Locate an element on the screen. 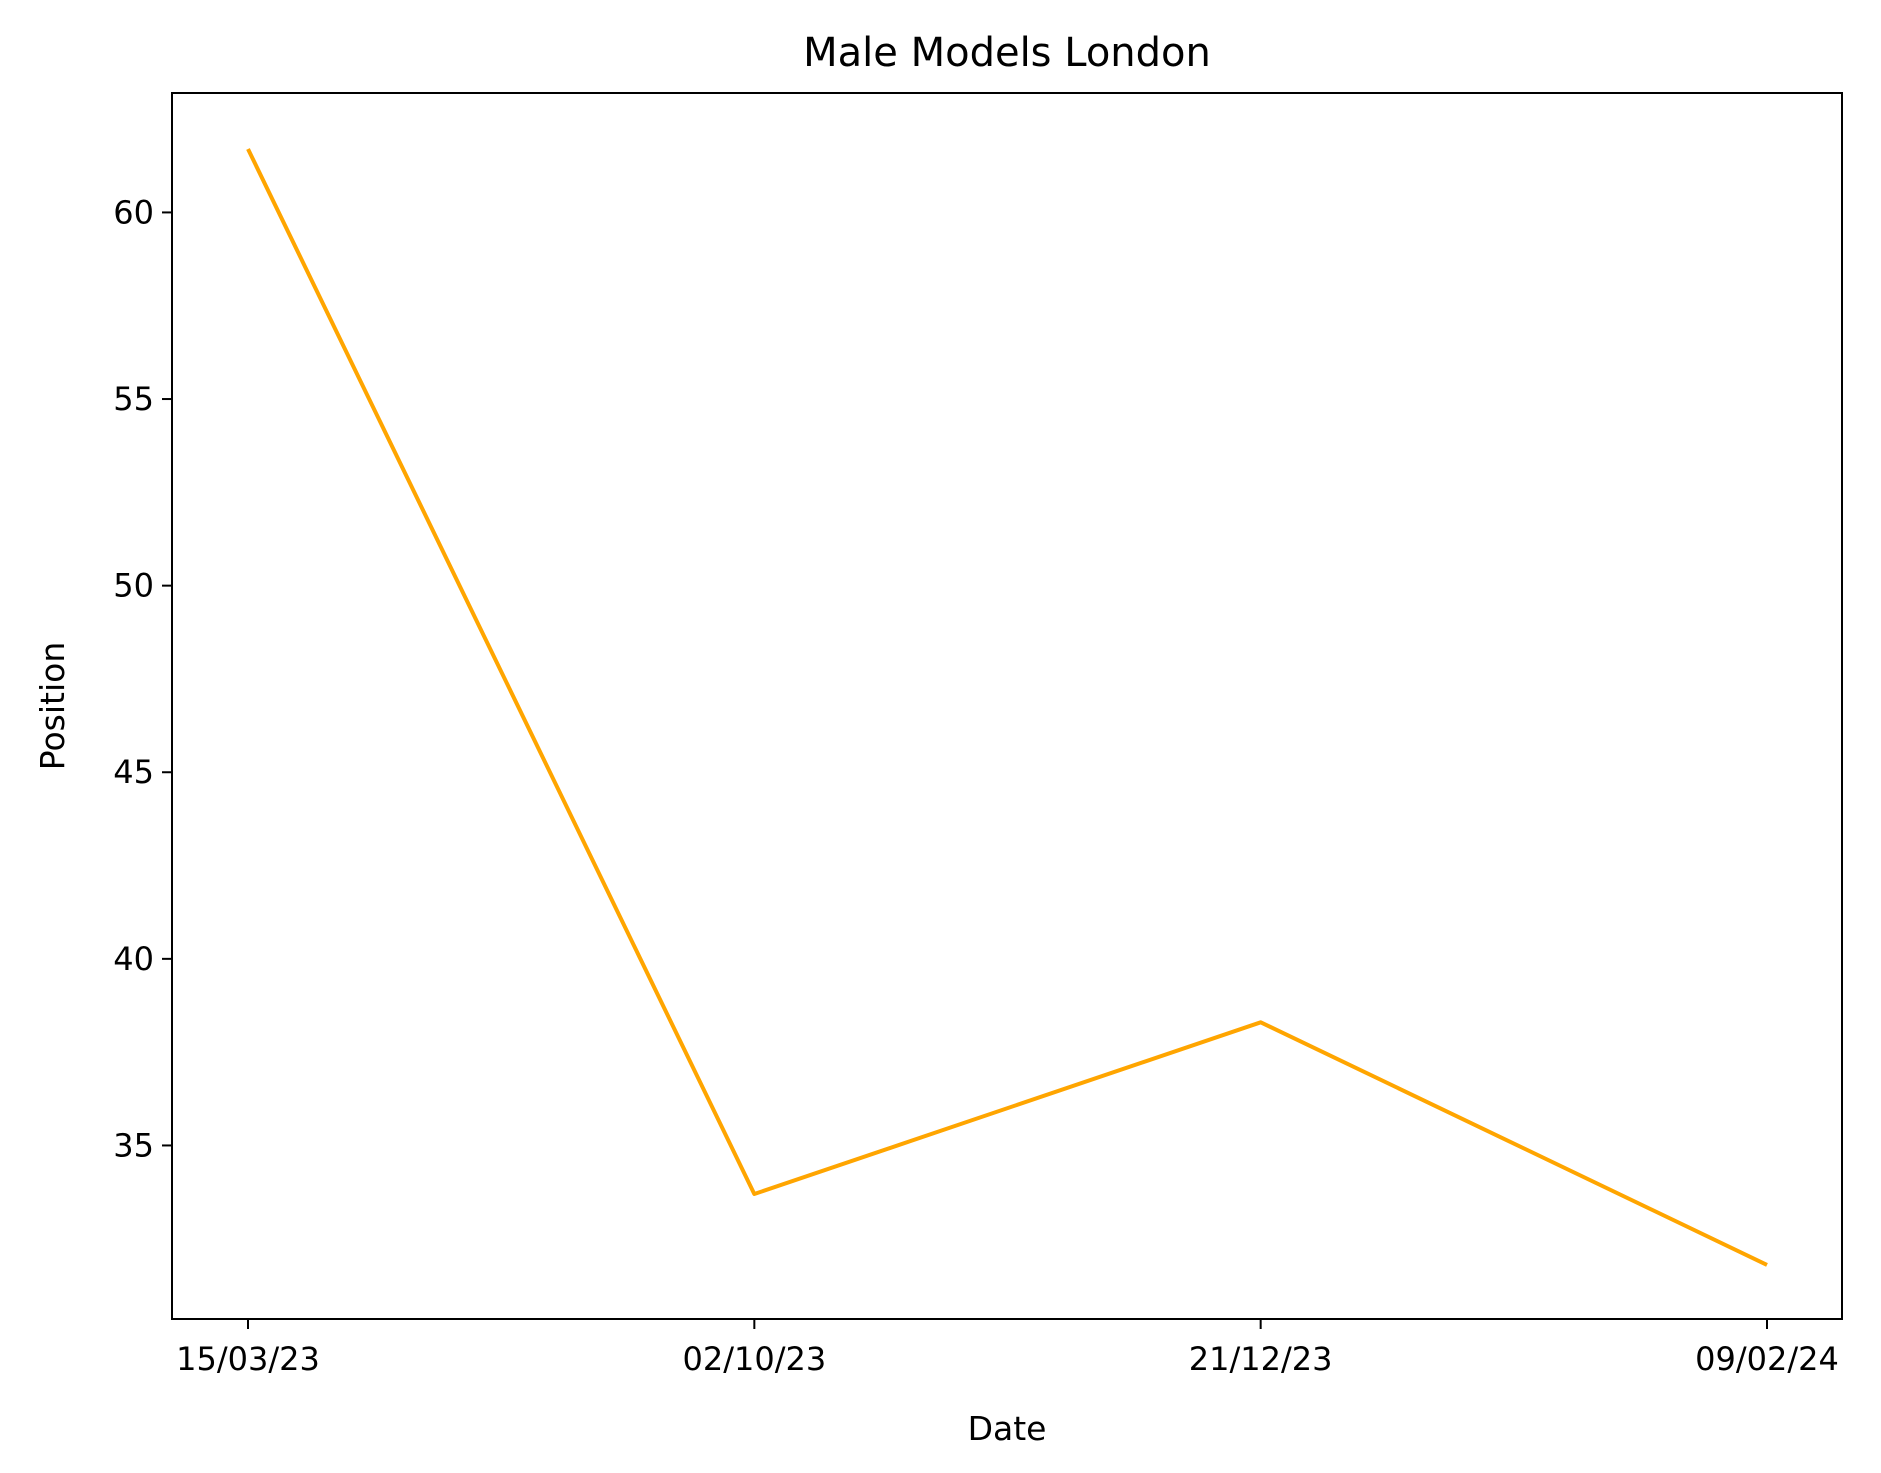  x-axis-label: Date is located at coordinates (1007, 1428).